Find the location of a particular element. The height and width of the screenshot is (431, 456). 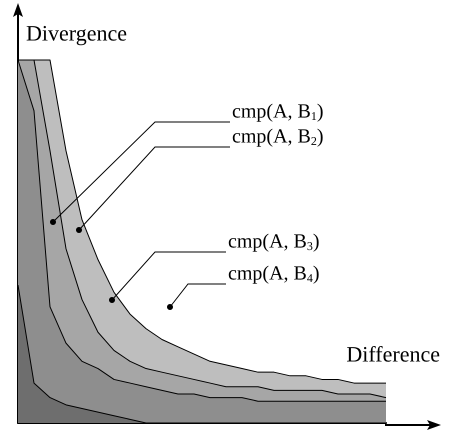

y-axis-title: Divergence is located at coordinates (76, 33).